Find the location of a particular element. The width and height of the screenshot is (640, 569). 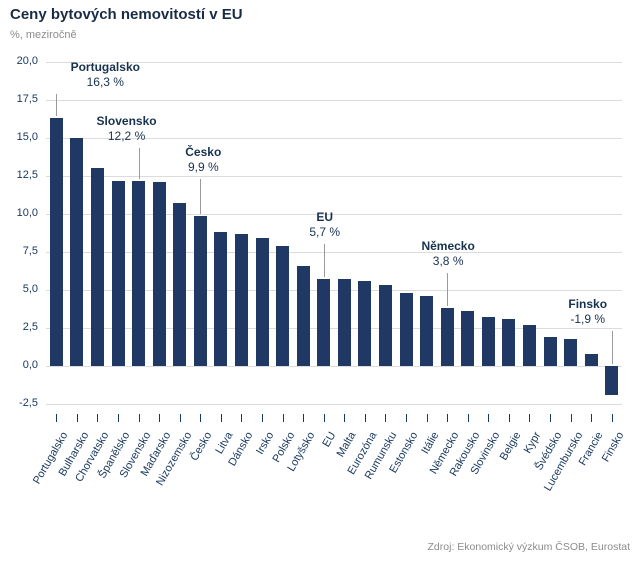

y-tick-label: 5,0 is located at coordinates (30, 289).